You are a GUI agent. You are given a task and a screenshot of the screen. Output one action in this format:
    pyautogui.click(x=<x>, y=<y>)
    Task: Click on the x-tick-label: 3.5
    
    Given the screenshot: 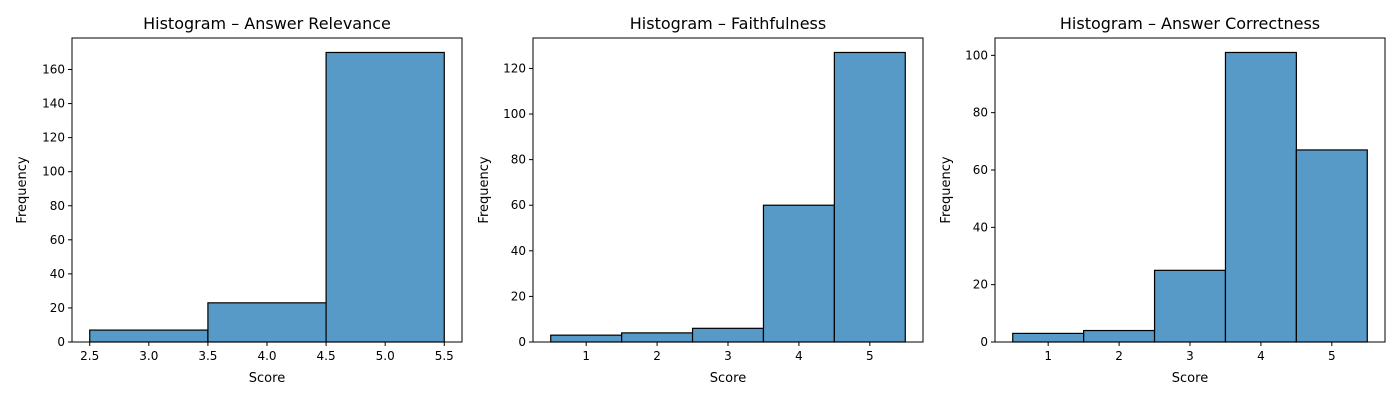 What is the action you would take?
    pyautogui.click(x=207, y=356)
    